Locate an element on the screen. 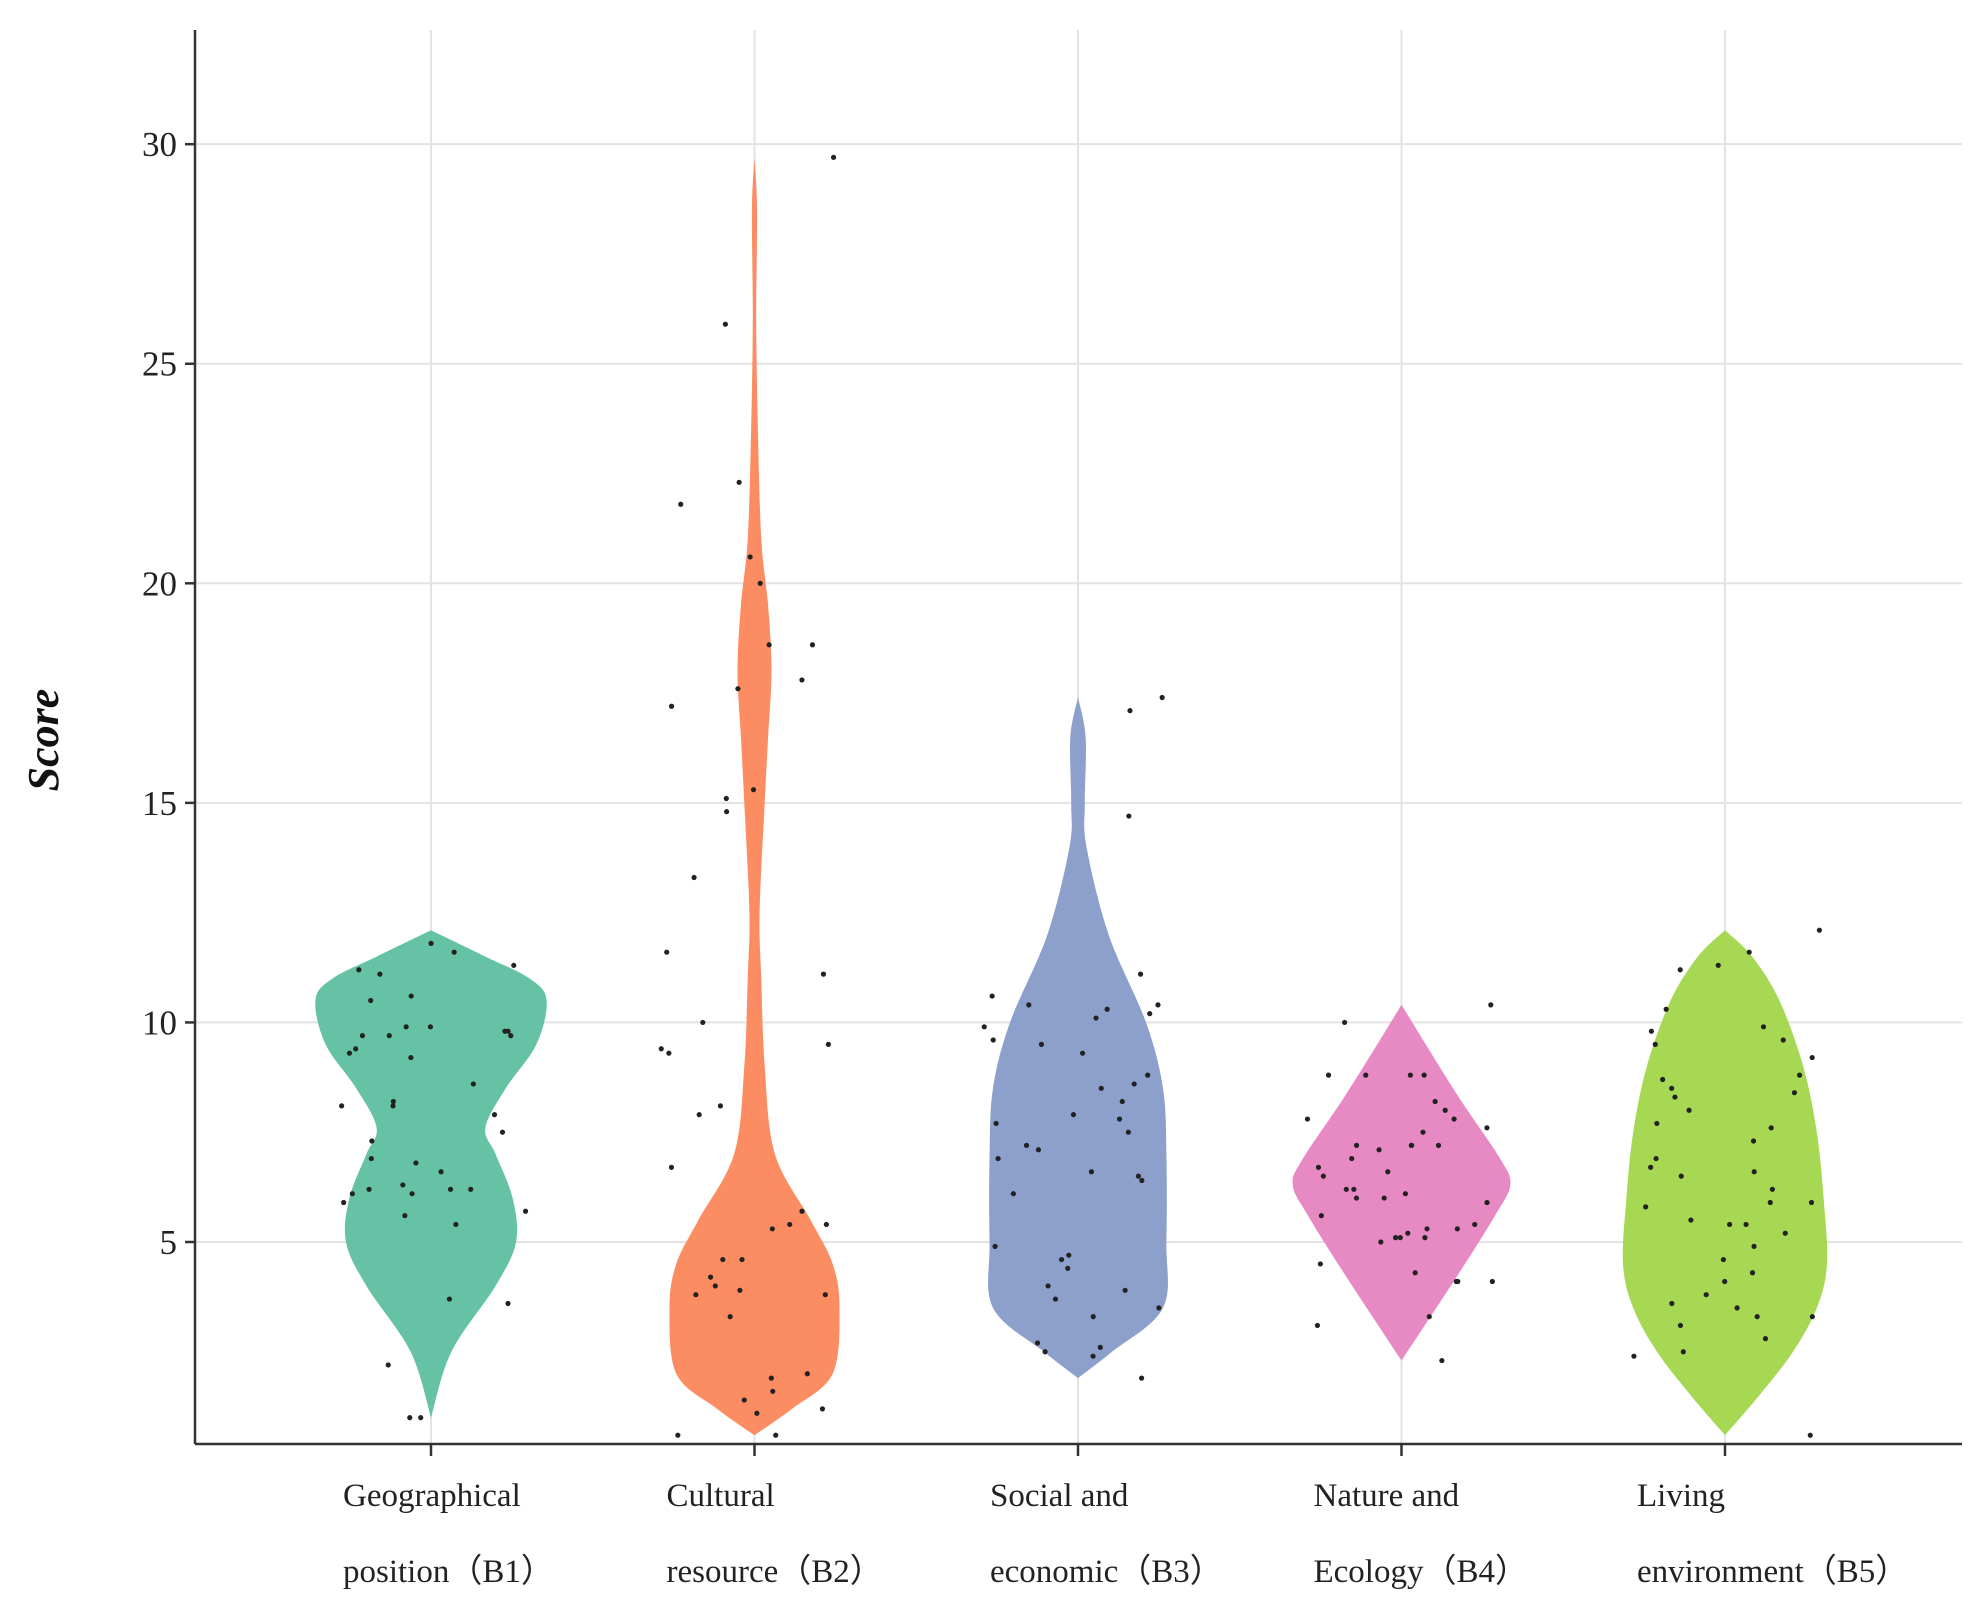 The image size is (1986, 1610). category-label-line: position（B1） is located at coordinates (448, 1572).